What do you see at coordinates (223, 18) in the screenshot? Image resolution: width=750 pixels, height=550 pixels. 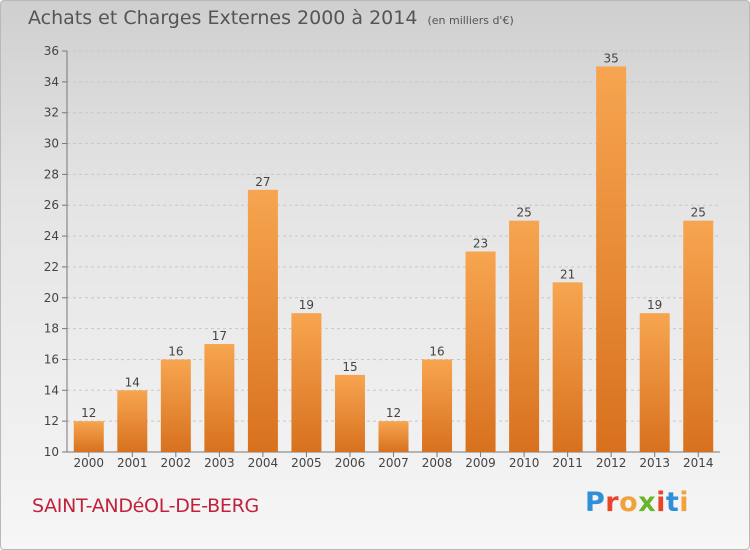 I see `chart-title-text: Achats et Charges Externes 2000 à 2014` at bounding box center [223, 18].